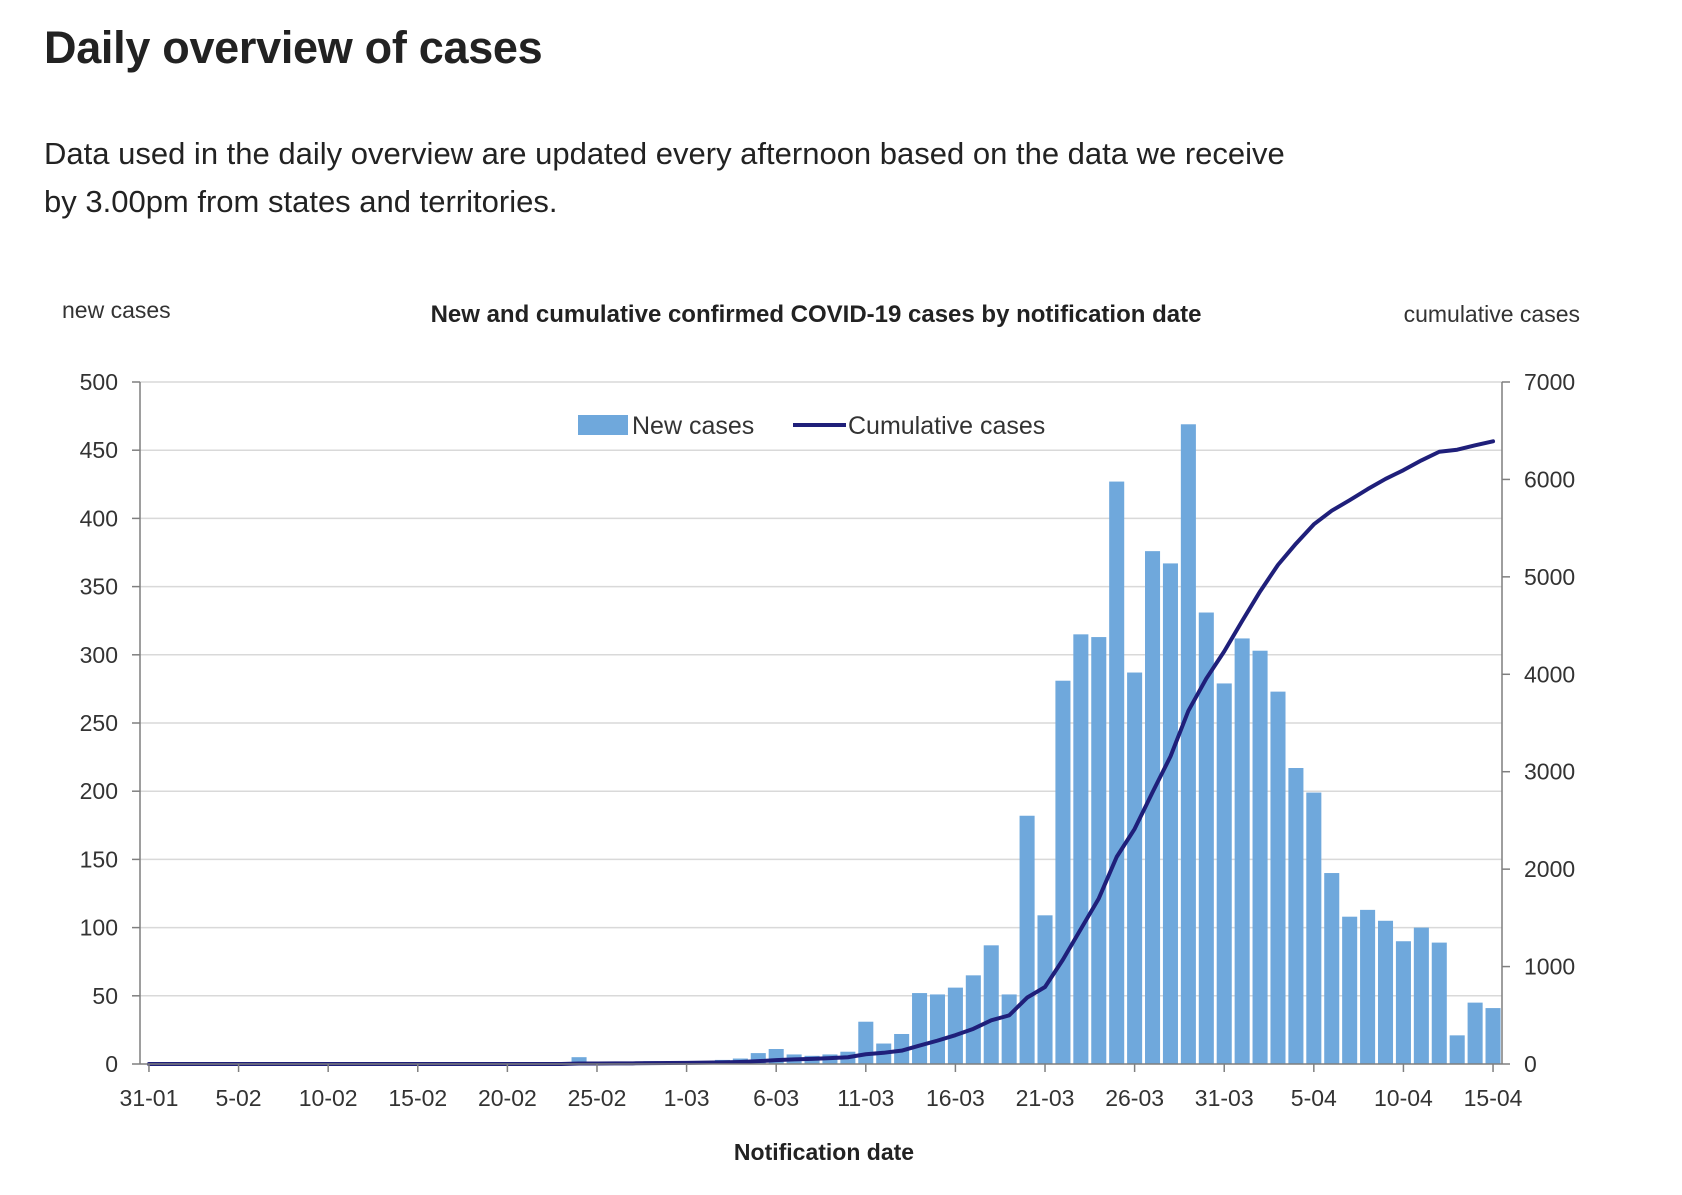 The width and height of the screenshot is (1682, 1195). Describe the element at coordinates (99, 450) in the screenshot. I see `left-tick-label: 450` at that location.